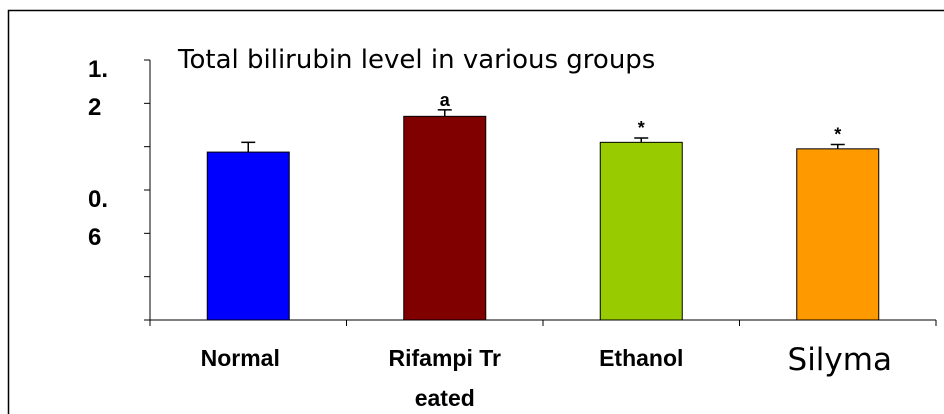 The height and width of the screenshot is (414, 944). I want to click on chart-title: Total bilirubin level in various groups, so click(416, 60).